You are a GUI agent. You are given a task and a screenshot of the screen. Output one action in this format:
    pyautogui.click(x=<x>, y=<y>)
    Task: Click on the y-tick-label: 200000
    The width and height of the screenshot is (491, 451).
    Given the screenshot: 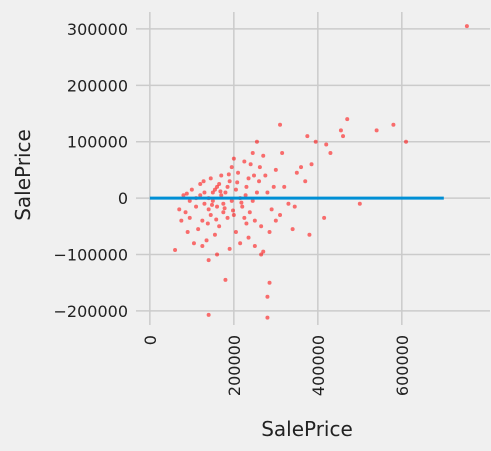 What is the action you would take?
    pyautogui.click(x=97, y=85)
    